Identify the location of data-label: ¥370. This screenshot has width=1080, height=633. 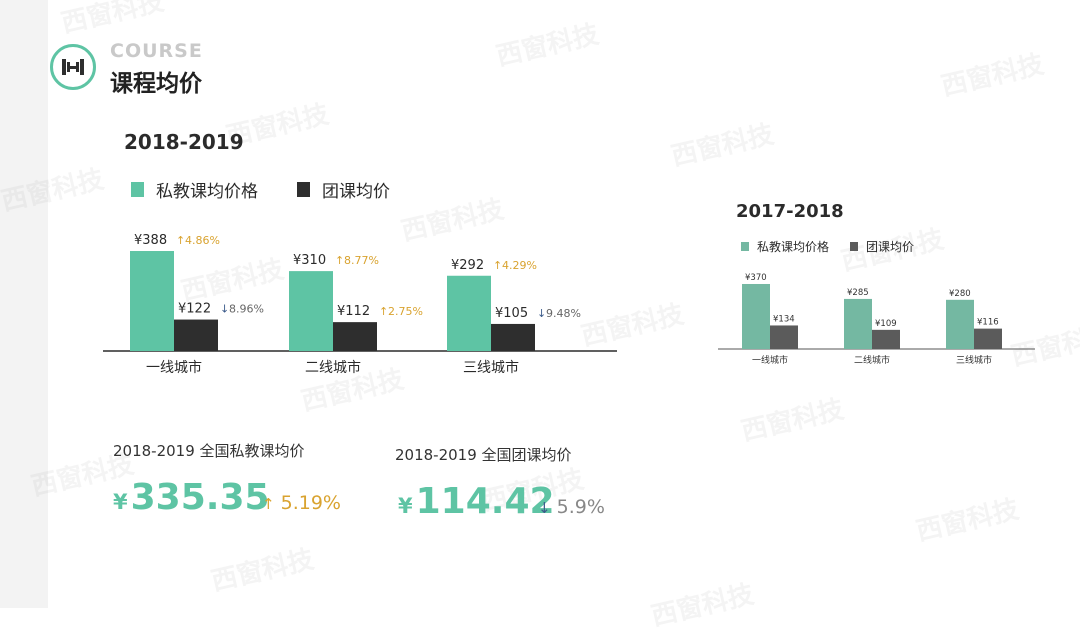
(756, 278).